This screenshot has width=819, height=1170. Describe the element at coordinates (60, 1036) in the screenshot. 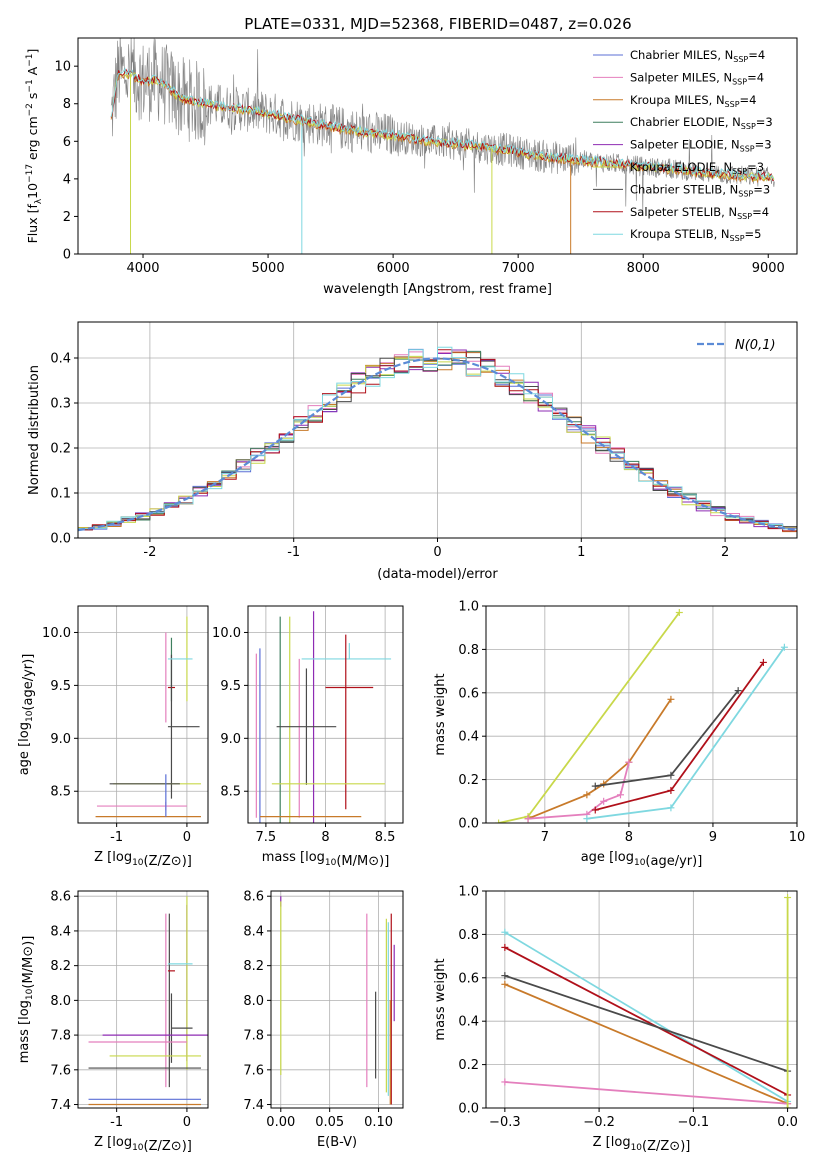

I see `y-tick-label: 7.8` at that location.